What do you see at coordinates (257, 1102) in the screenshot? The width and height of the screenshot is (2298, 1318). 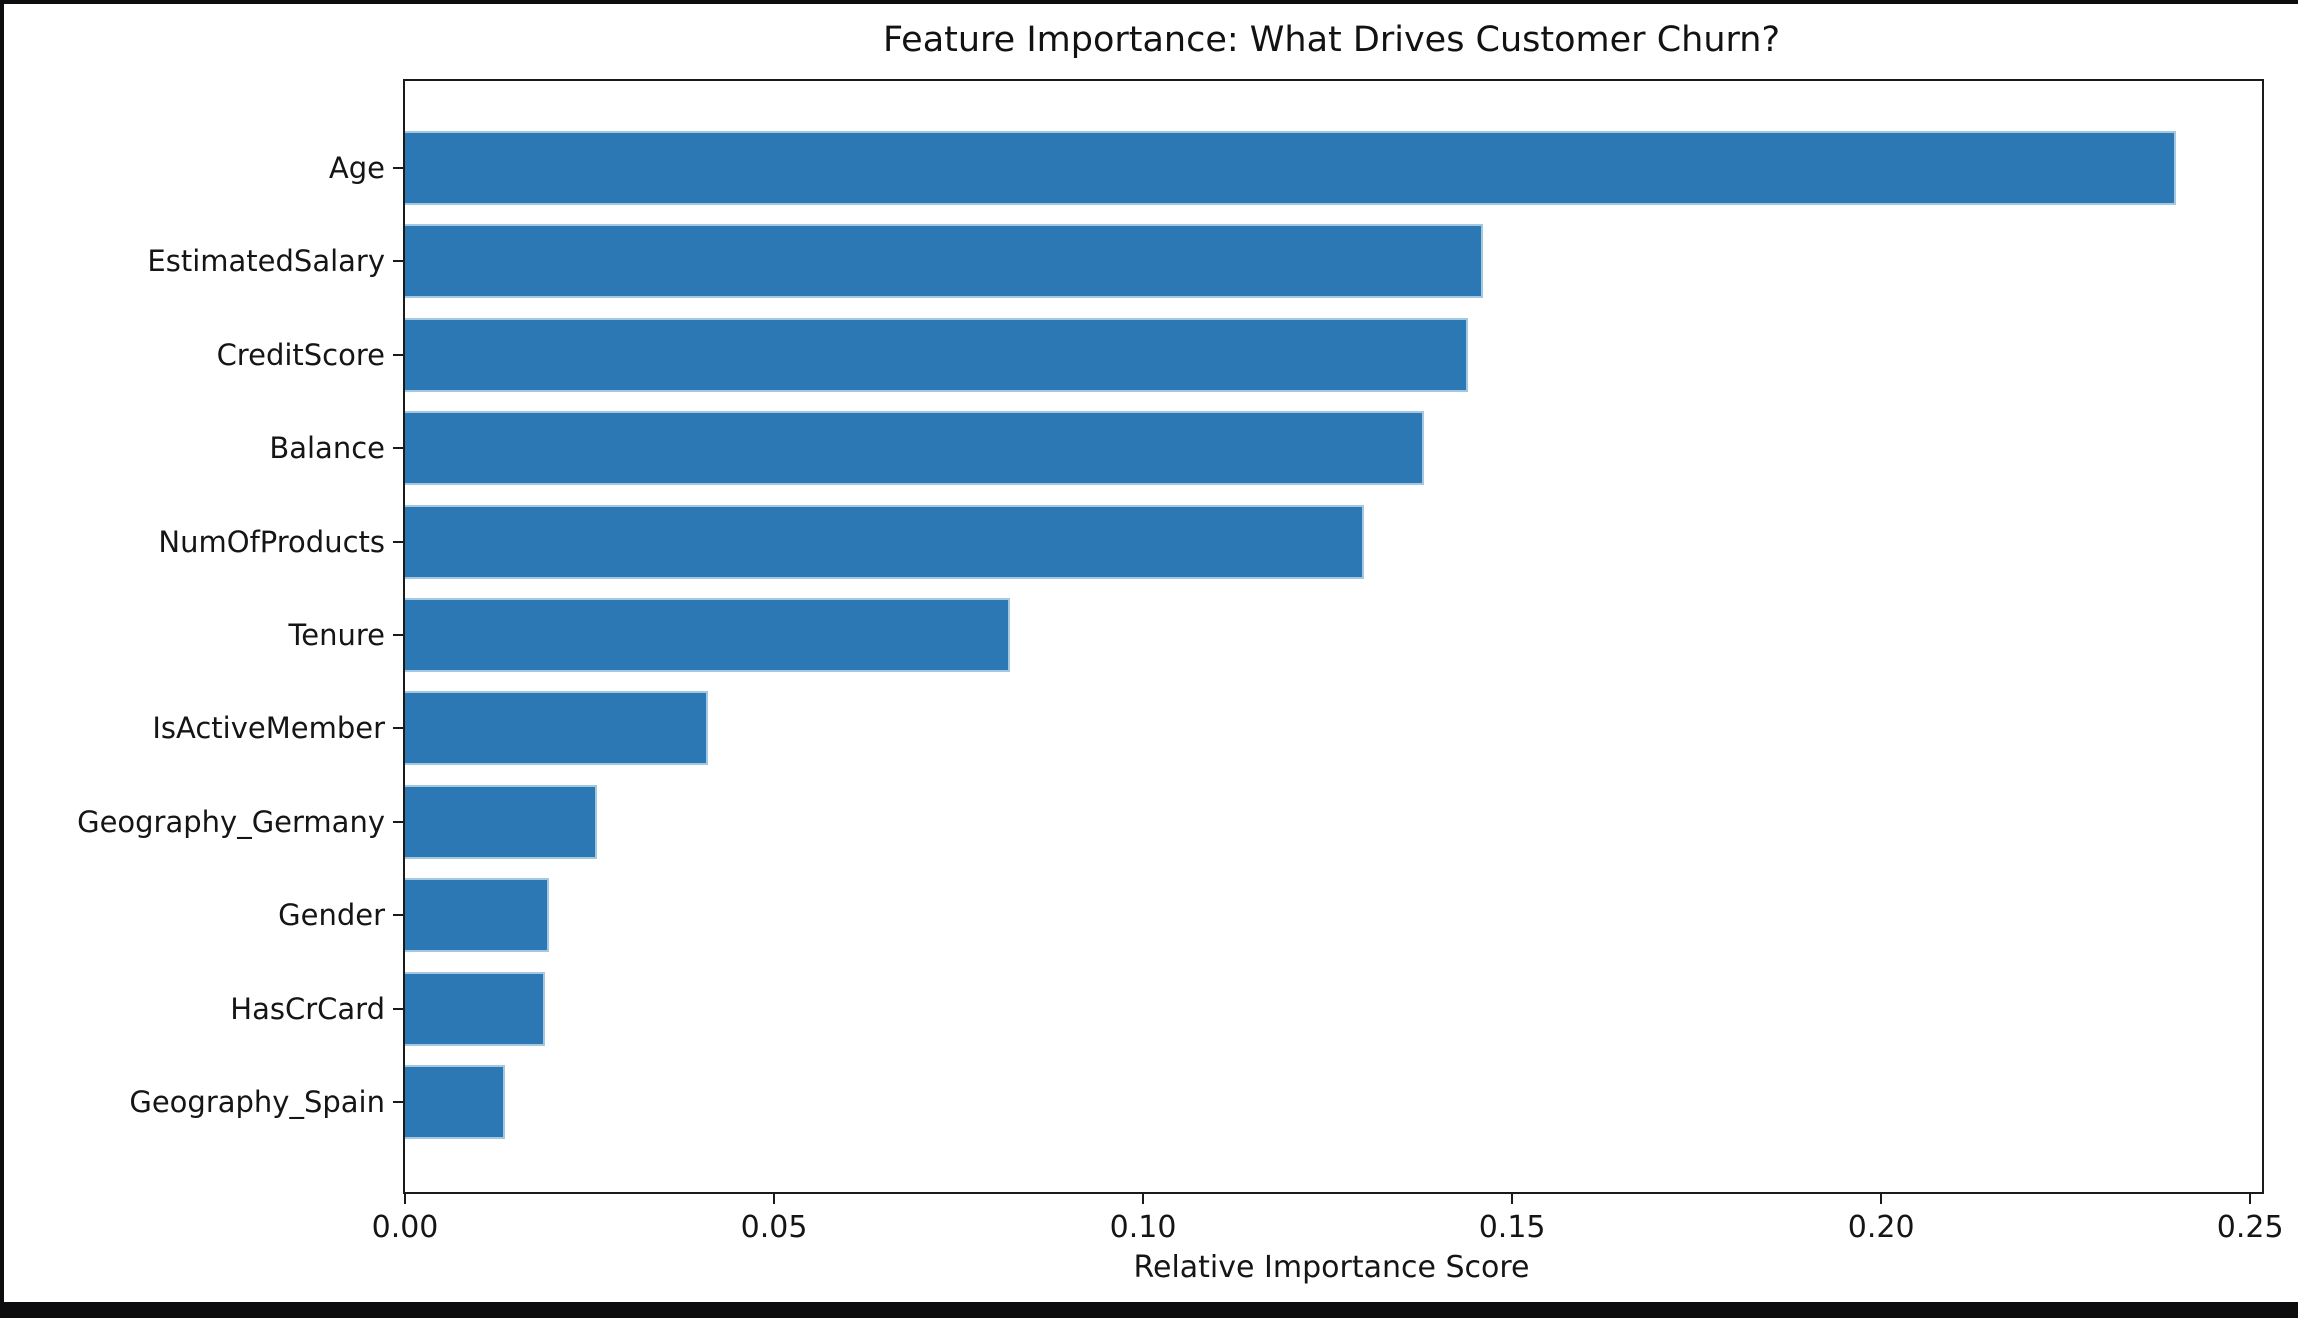 I see `y-tick-label-geography-spain: Geography_Spain` at bounding box center [257, 1102].